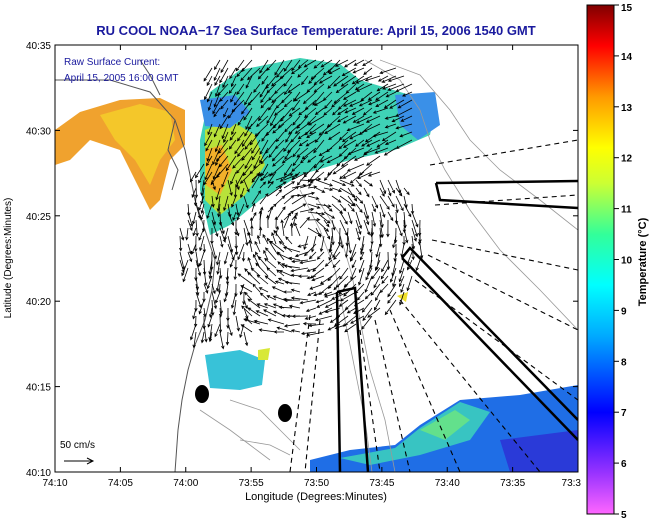 This screenshot has height=519, width=651. I want to click on sst-patch-north-plume, so click(317, 146).